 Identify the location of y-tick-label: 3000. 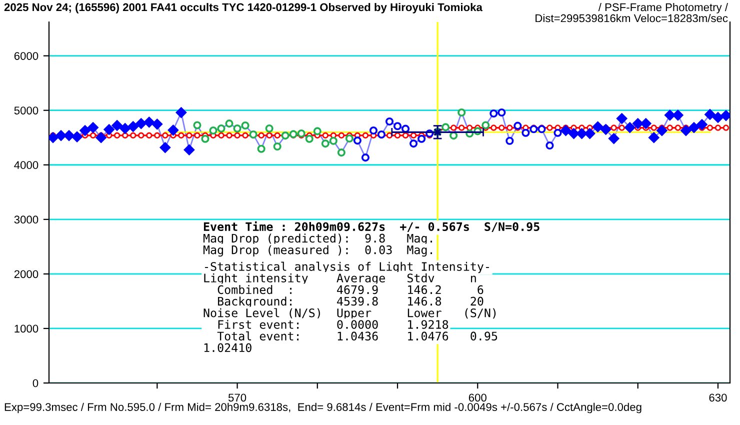
(26, 220).